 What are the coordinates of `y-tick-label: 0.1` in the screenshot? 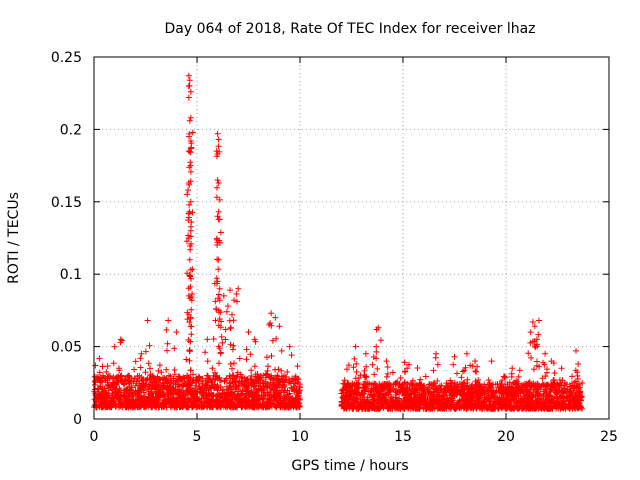 It's located at (71, 275).